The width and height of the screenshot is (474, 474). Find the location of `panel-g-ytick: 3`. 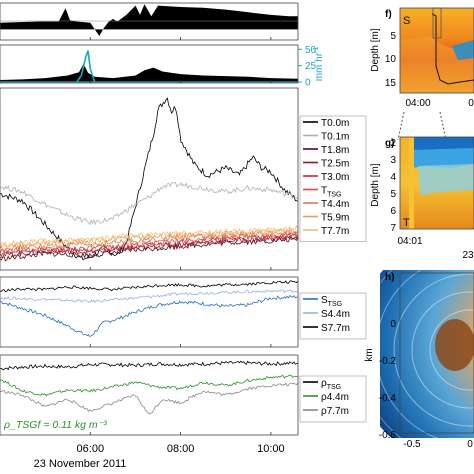

panel-g-ytick: 3 is located at coordinates (393, 160).